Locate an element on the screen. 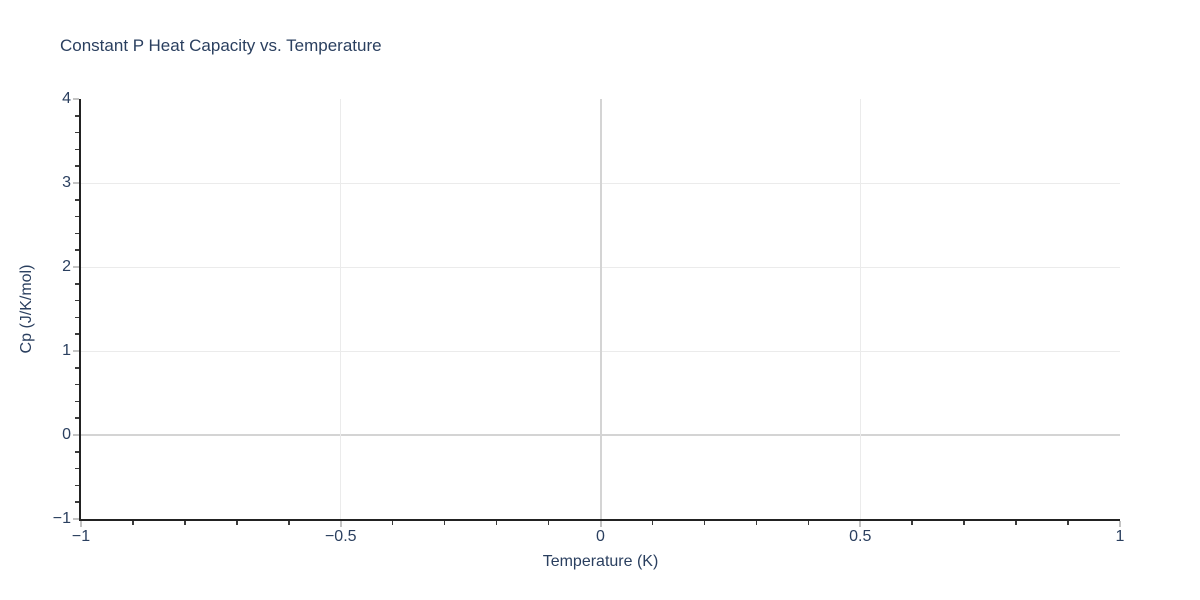 The width and height of the screenshot is (1200, 600). x-axis-title: Temperature (K) is located at coordinates (600, 561).